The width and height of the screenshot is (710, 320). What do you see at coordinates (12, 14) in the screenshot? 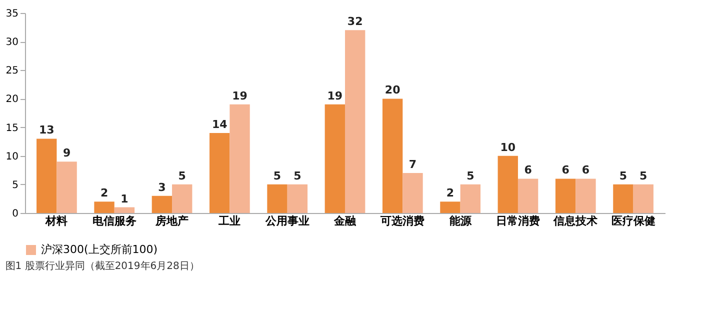
I see `y-tick-label: 35` at bounding box center [12, 14].